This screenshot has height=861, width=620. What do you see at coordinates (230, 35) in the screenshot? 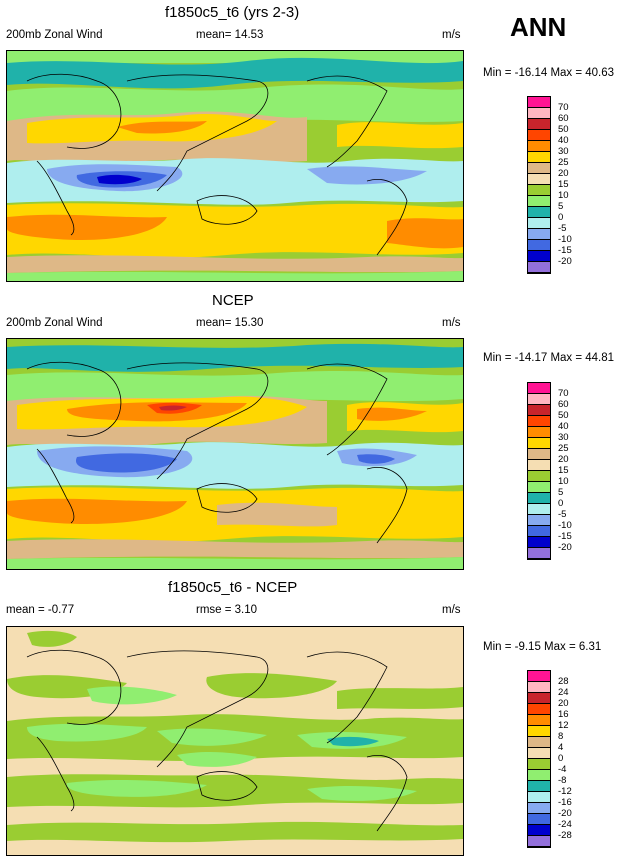
I see `panel1-mean: mean= 14.53` at bounding box center [230, 35].